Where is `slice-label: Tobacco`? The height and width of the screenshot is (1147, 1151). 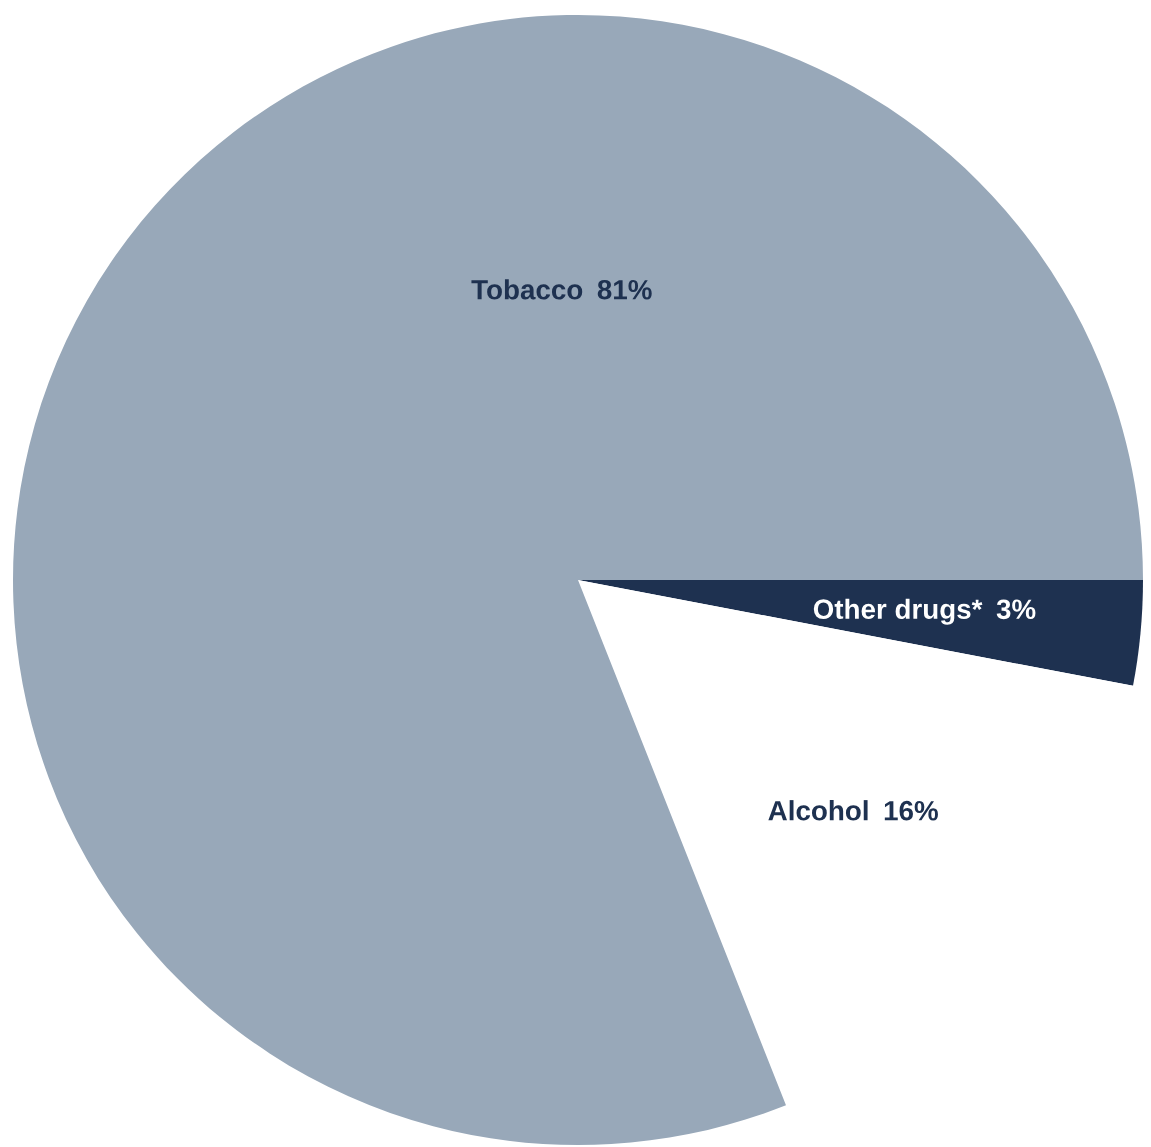 slice-label: Tobacco is located at coordinates (527, 289).